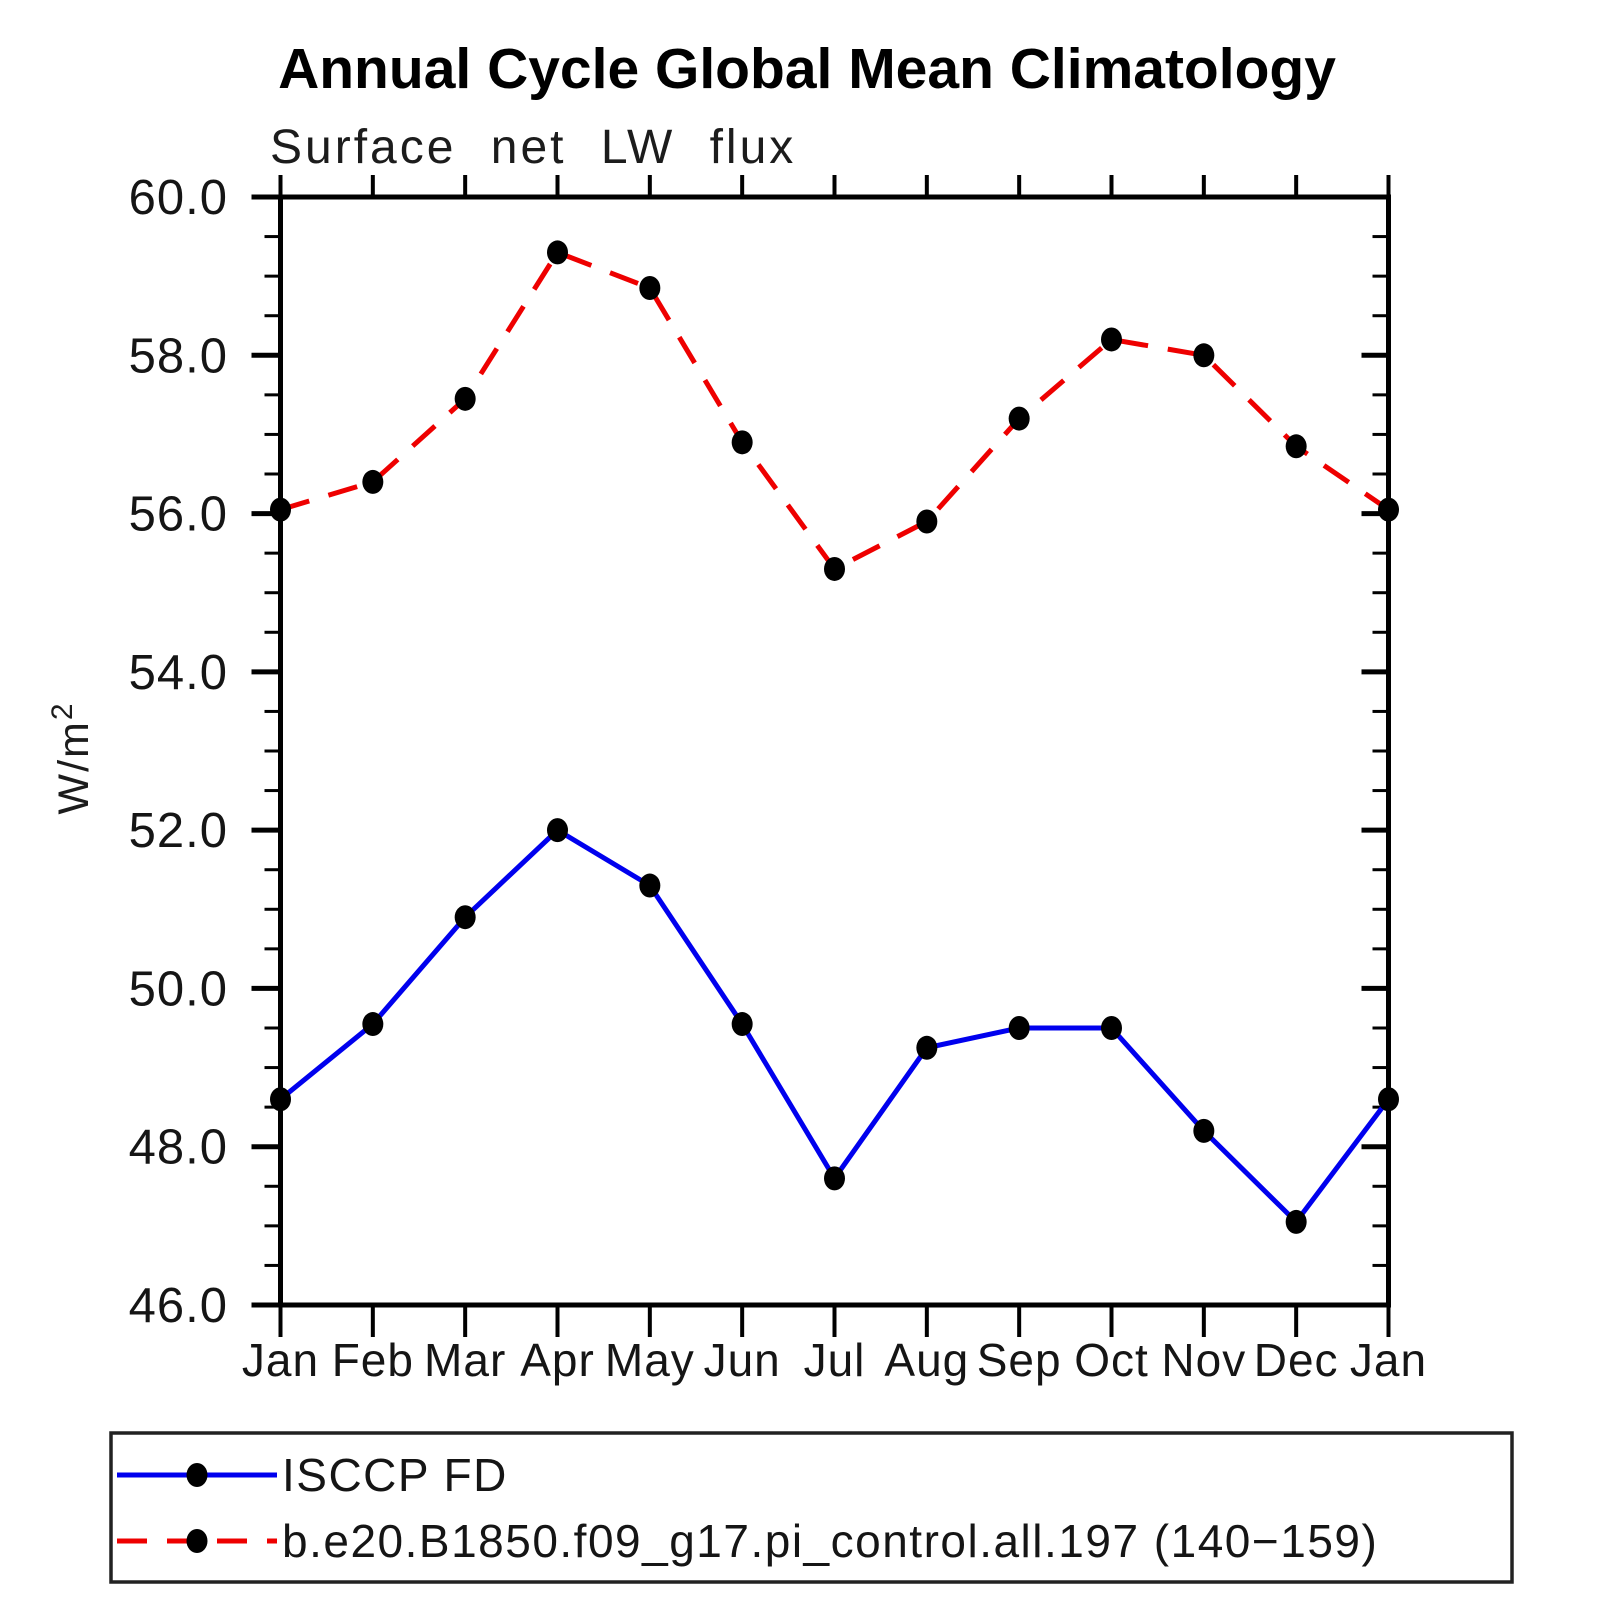 The width and height of the screenshot is (1619, 1619). I want to click on y-tick-label: 48.0, so click(178, 1148).